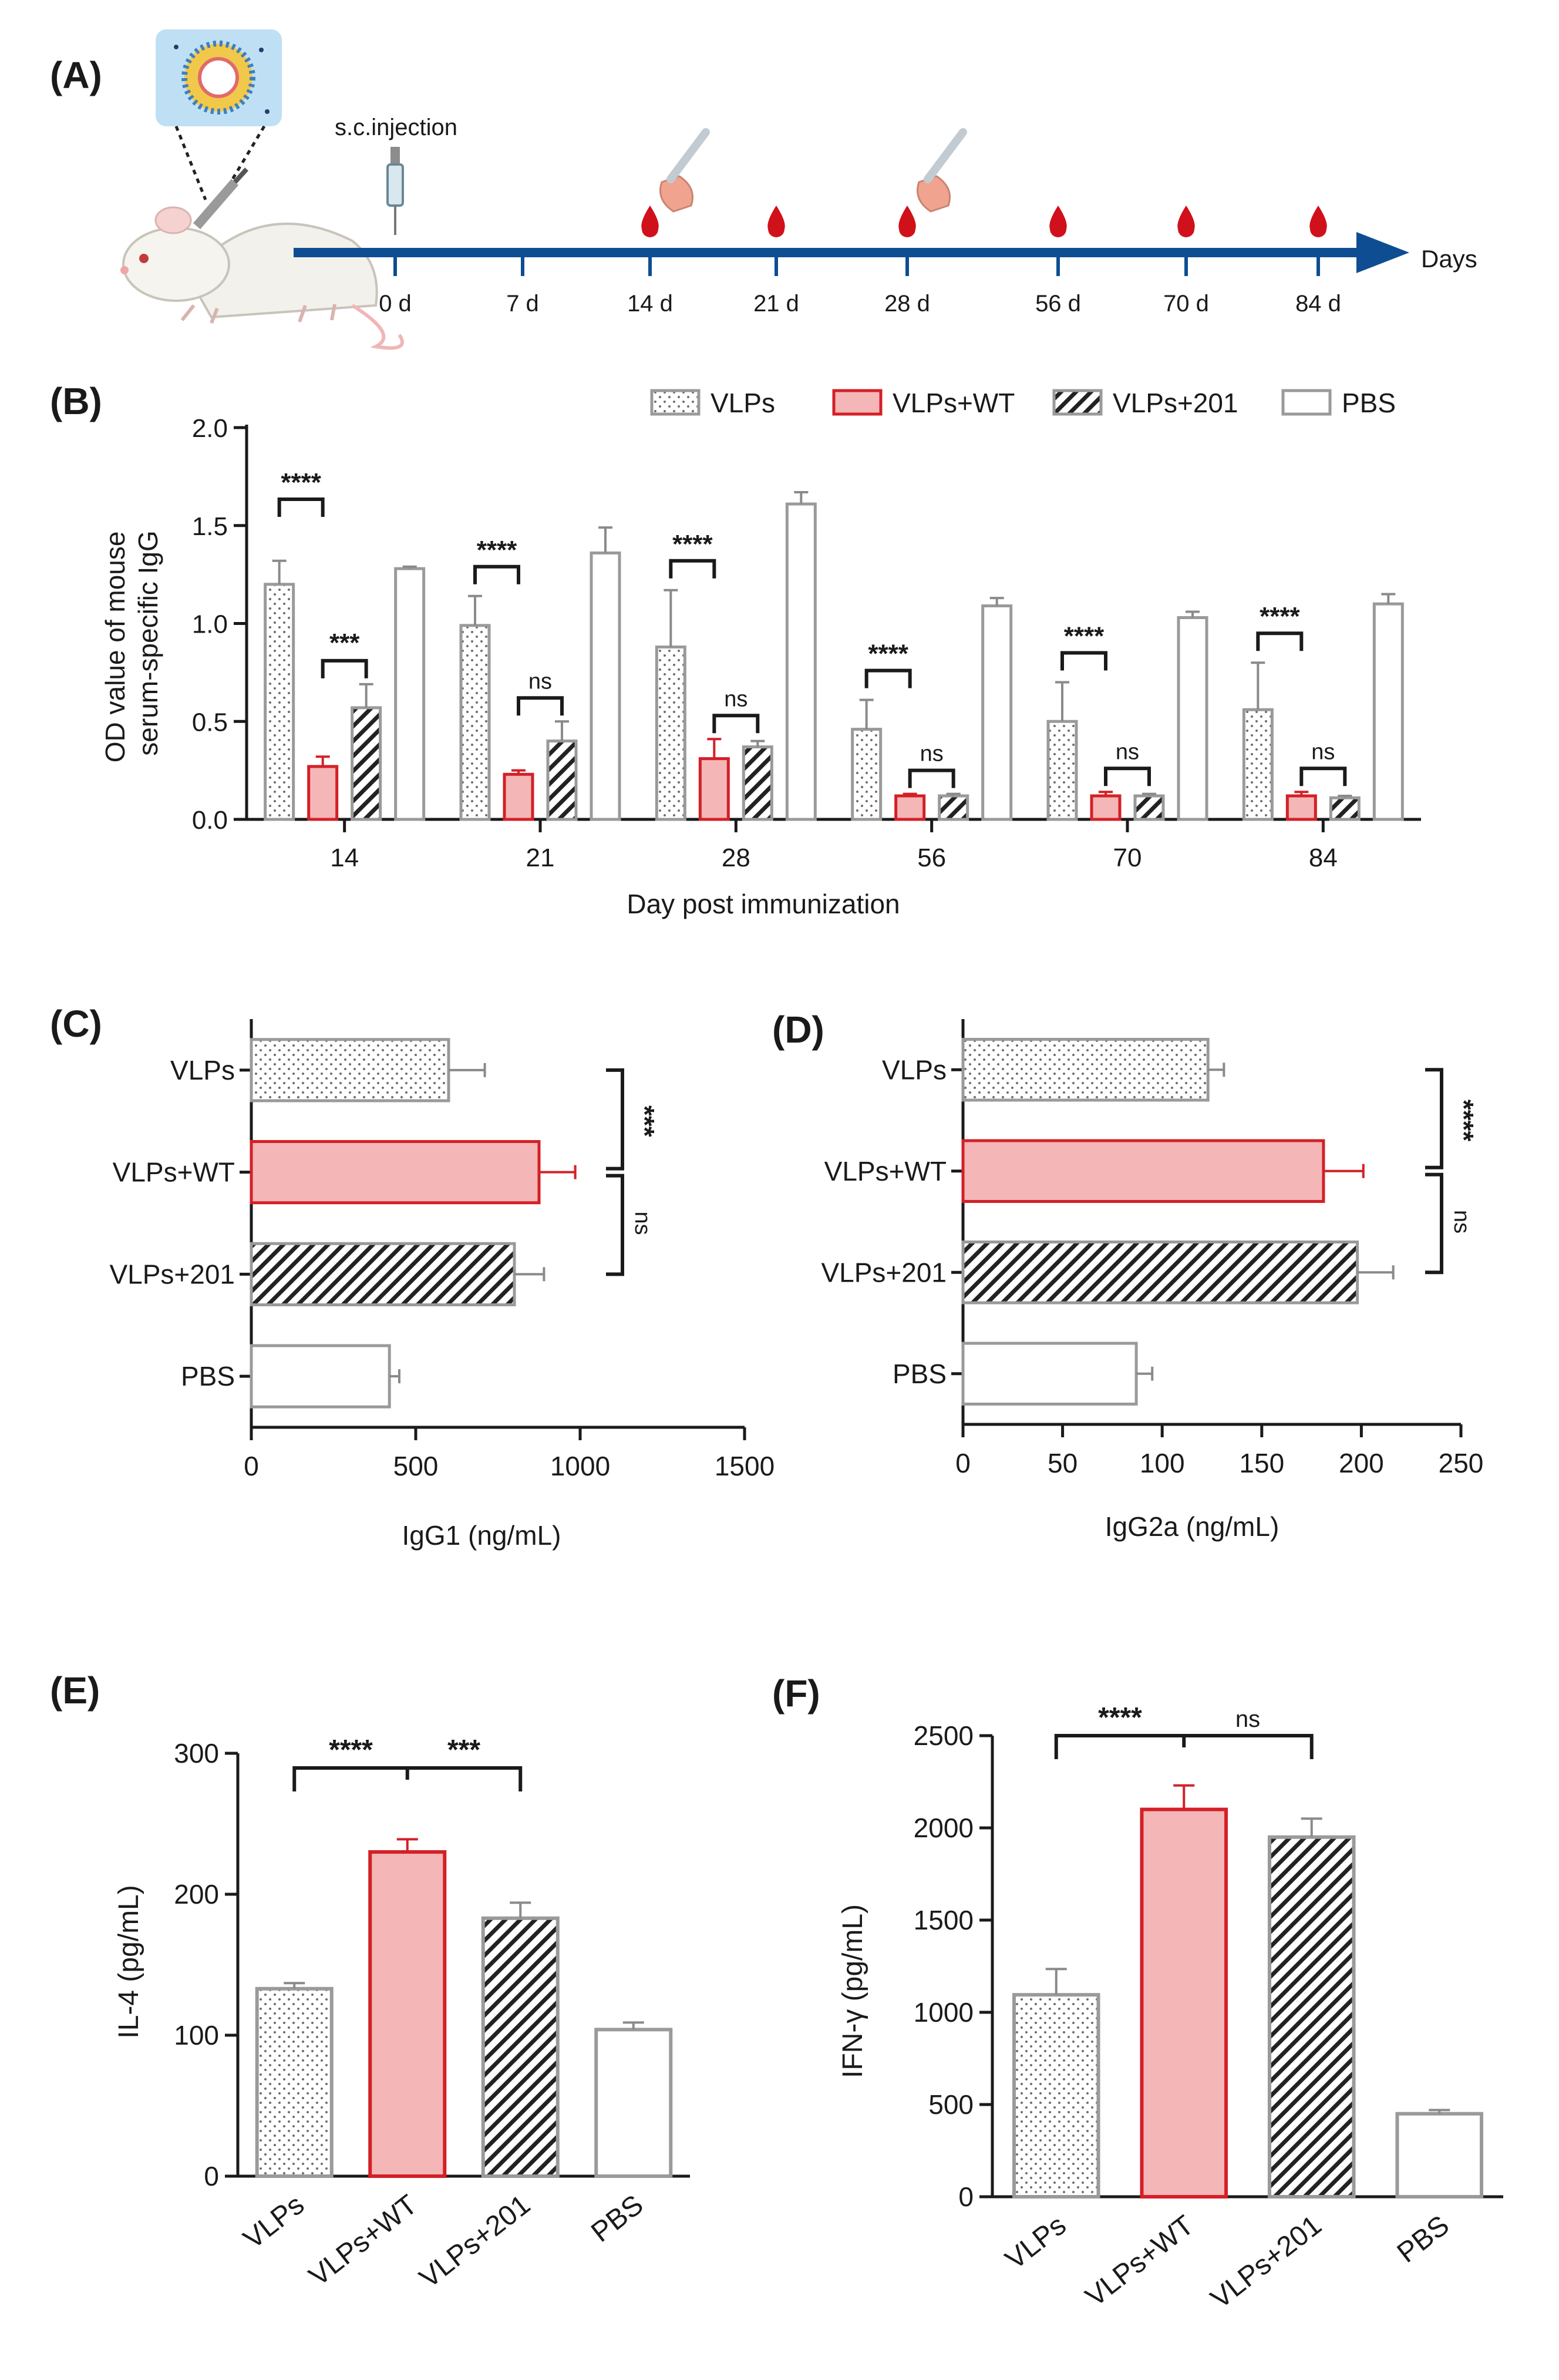  I want to click on y-tick-label: PBS, so click(920, 1374).